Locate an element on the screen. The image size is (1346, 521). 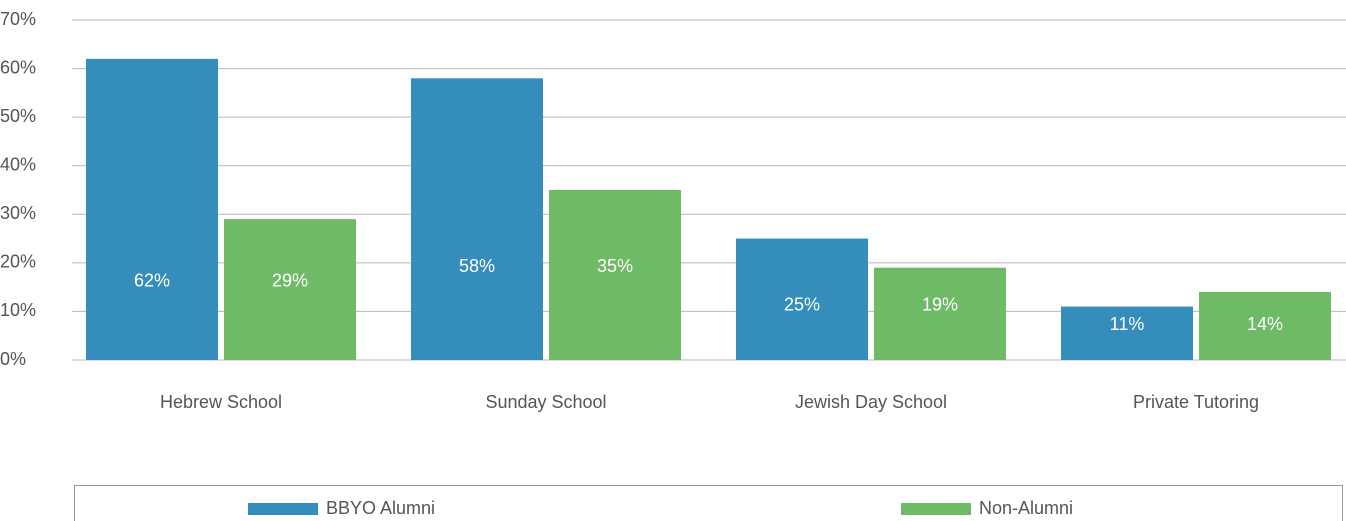
y-tick-label: 70% is located at coordinates (18, 19).